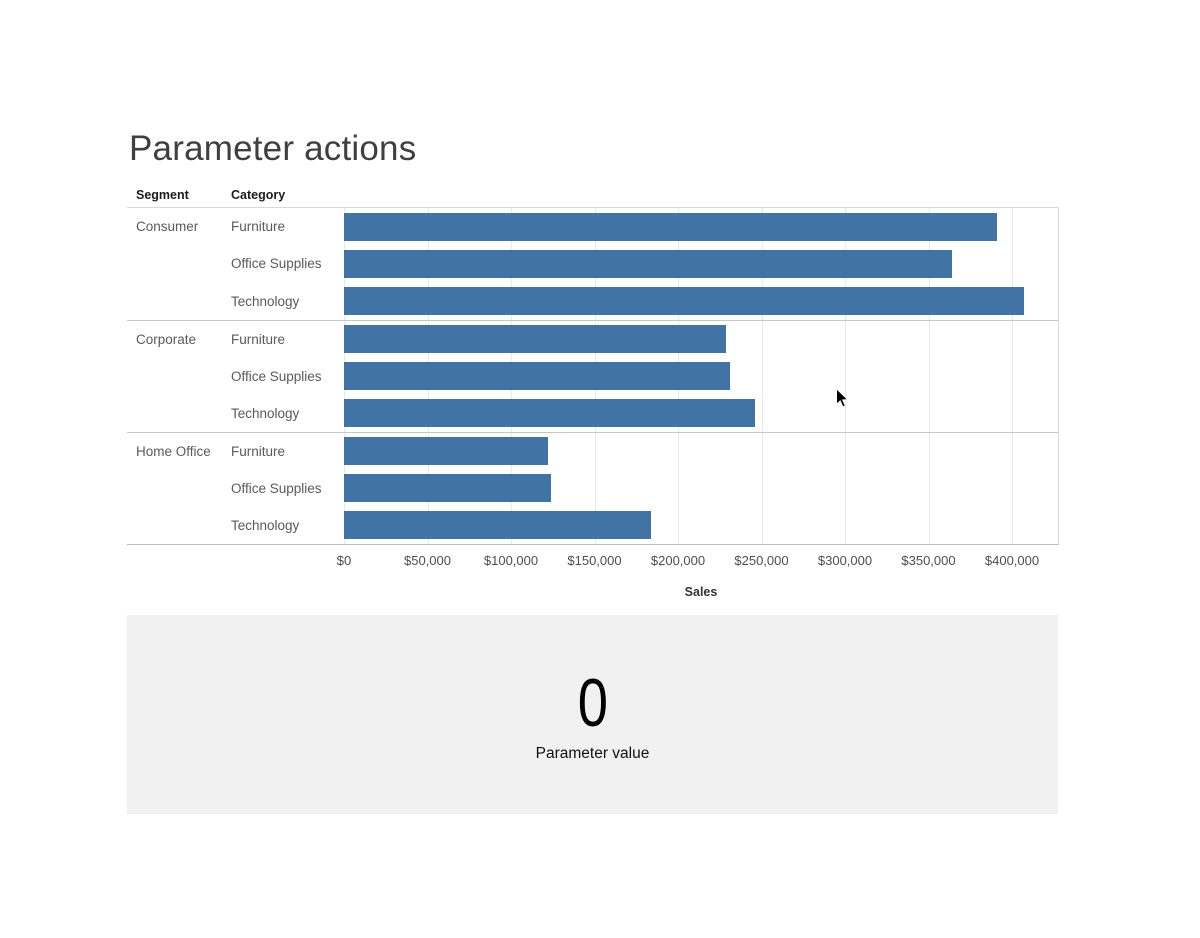  What do you see at coordinates (344, 560) in the screenshot?
I see `axis-tick-label: $0` at bounding box center [344, 560].